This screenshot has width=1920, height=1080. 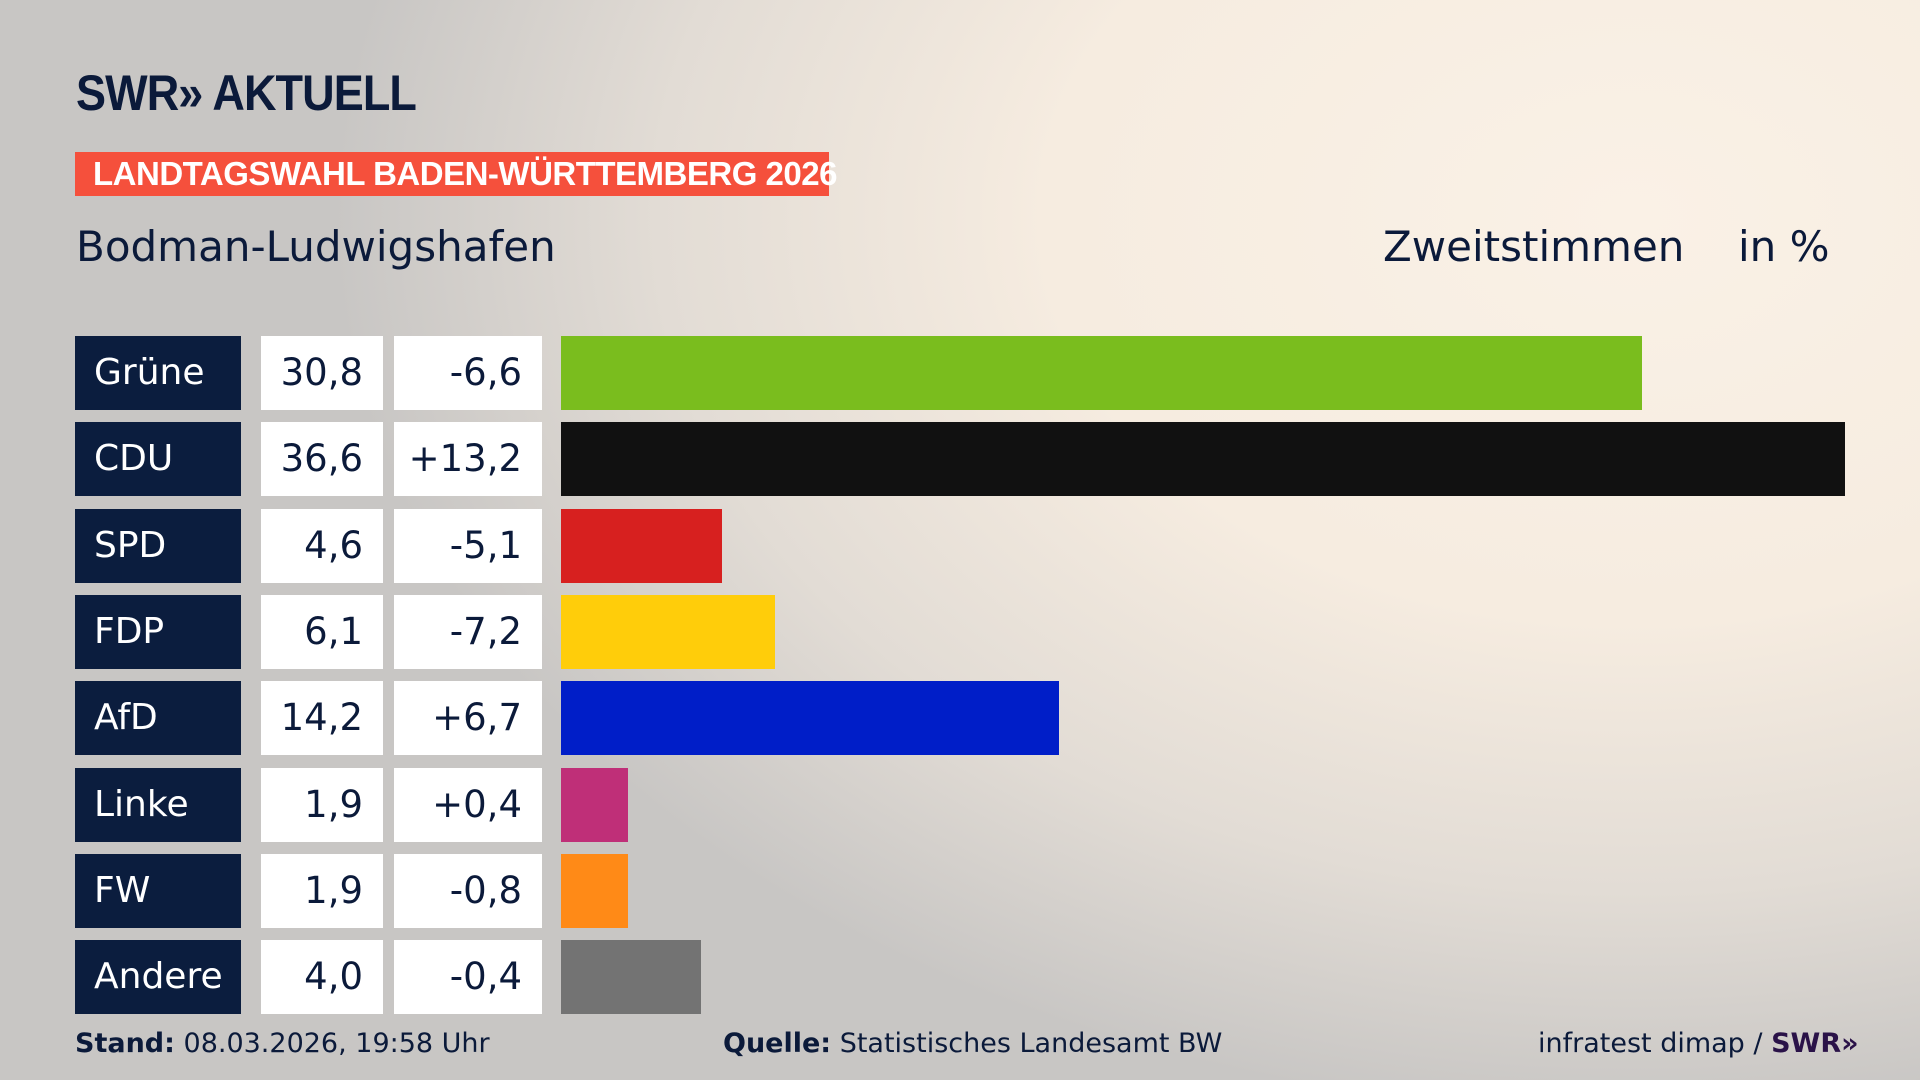 What do you see at coordinates (1031, 1043) in the screenshot?
I see `source-value: Statistisches Landesamt BW` at bounding box center [1031, 1043].